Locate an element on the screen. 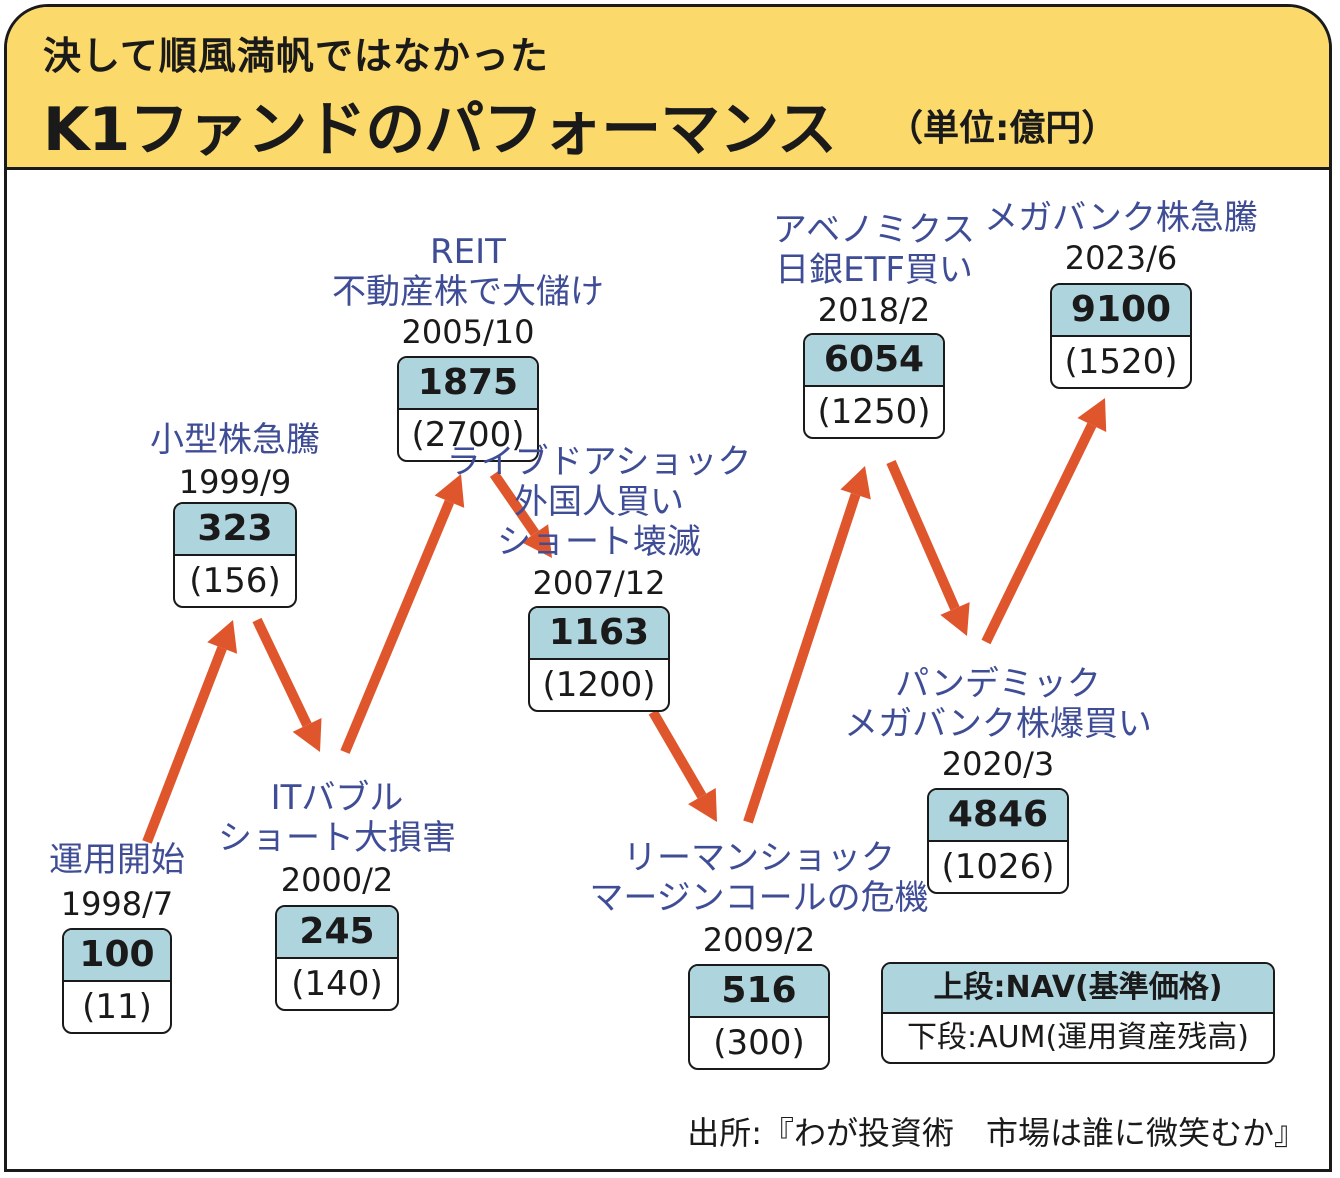 The height and width of the screenshot is (1178, 1340). value-box: 6054 (1250) is located at coordinates (874, 386).